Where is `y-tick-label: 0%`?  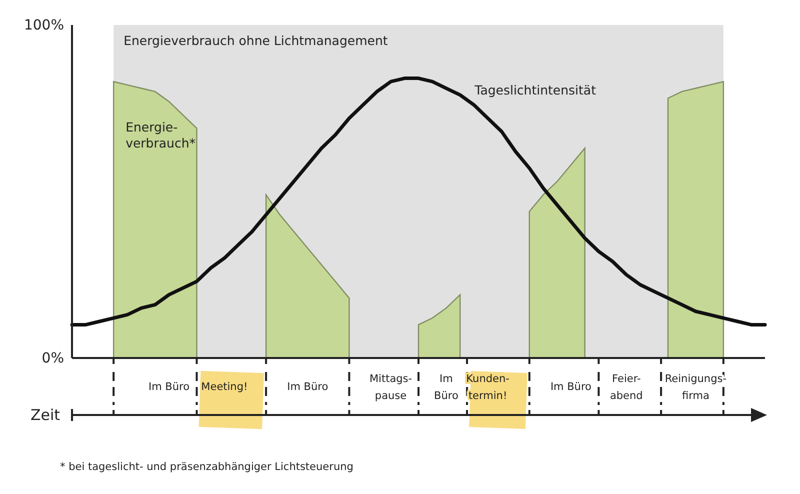 y-tick-label: 0% is located at coordinates (53, 358).